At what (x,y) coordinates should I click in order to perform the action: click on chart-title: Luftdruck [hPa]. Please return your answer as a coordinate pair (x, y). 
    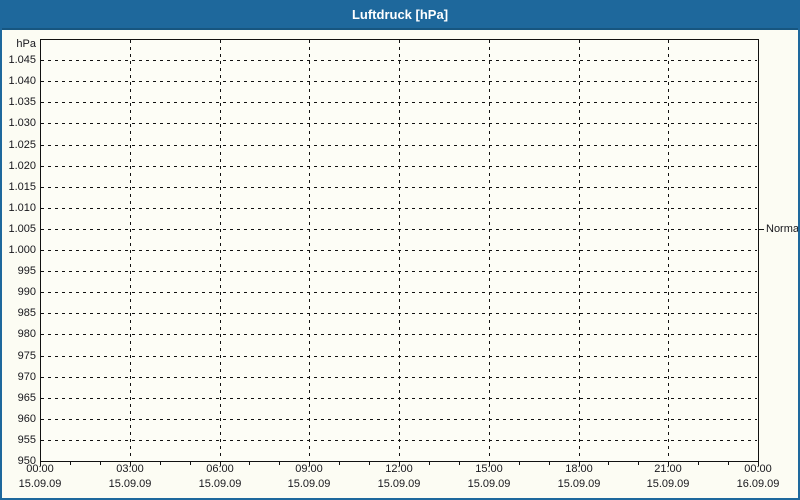
    Looking at the image, I should click on (400, 14).